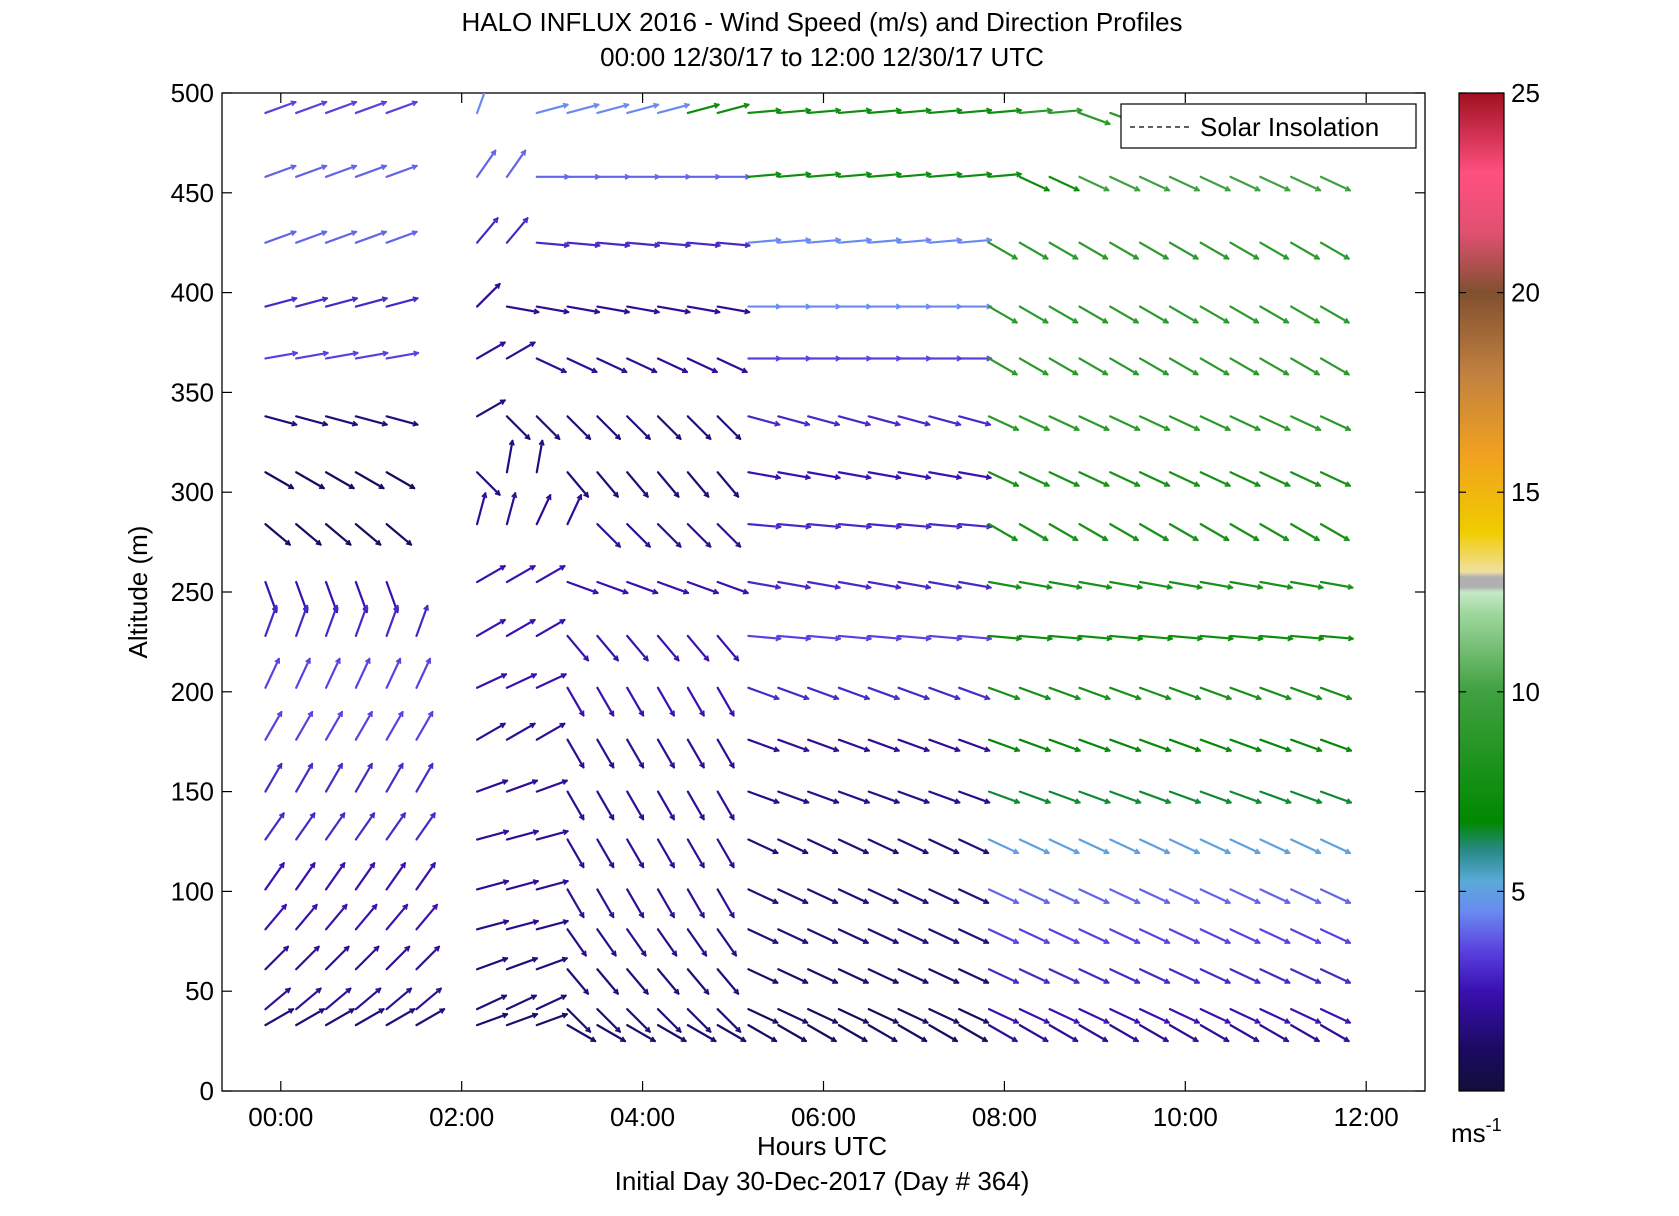  What do you see at coordinates (192, 692) in the screenshot?
I see `y-tick-label: 200` at bounding box center [192, 692].